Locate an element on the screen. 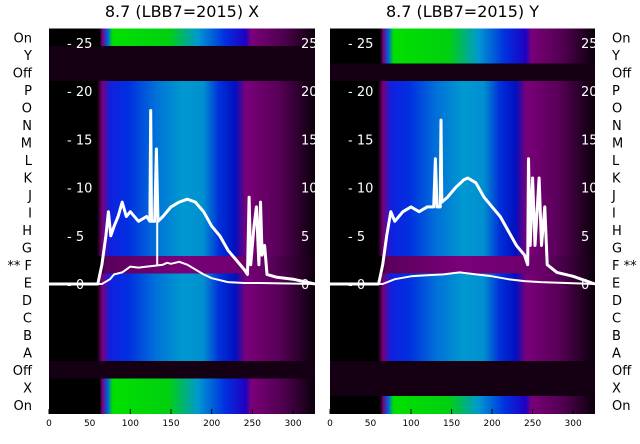 The width and height of the screenshot is (640, 444). row-label: N is located at coordinates (27, 126).